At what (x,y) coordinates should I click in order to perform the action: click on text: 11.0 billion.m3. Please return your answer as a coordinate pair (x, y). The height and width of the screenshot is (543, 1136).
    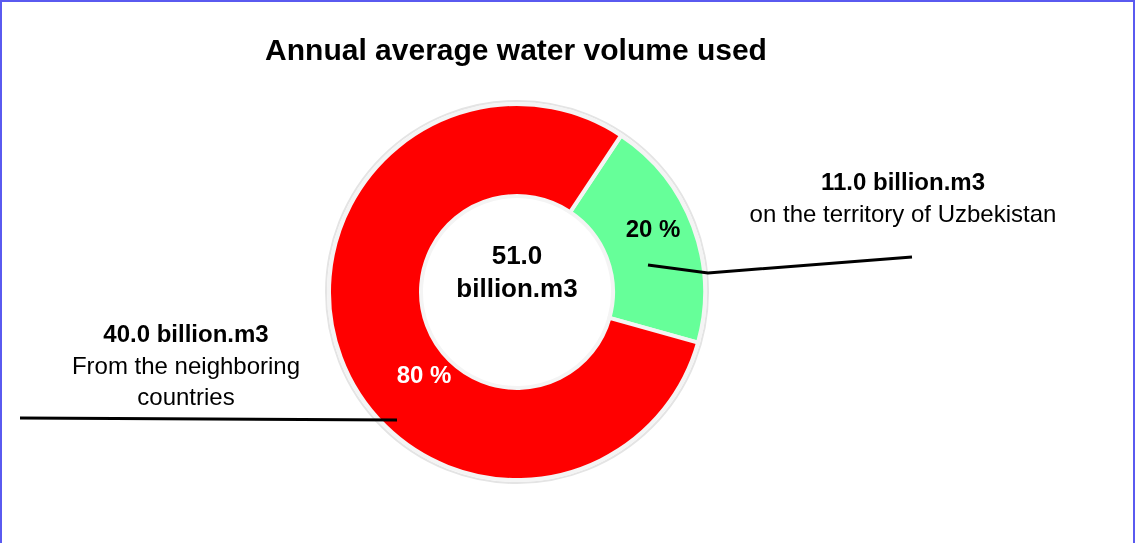
    Looking at the image, I should click on (903, 181).